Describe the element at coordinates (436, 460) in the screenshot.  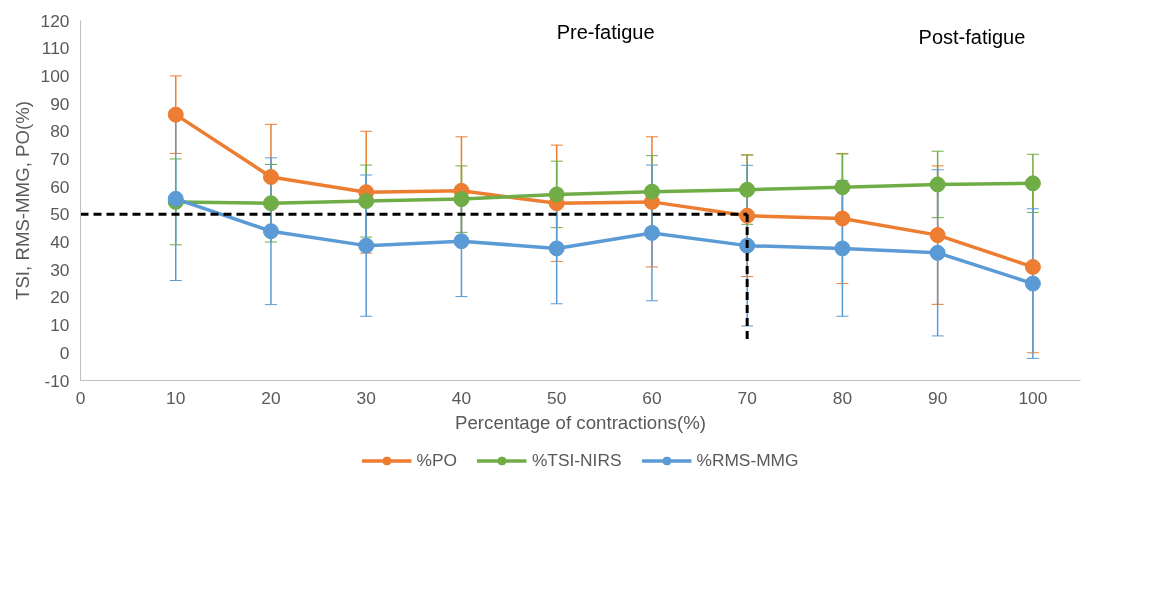
I see `legend-label: %PO` at that location.